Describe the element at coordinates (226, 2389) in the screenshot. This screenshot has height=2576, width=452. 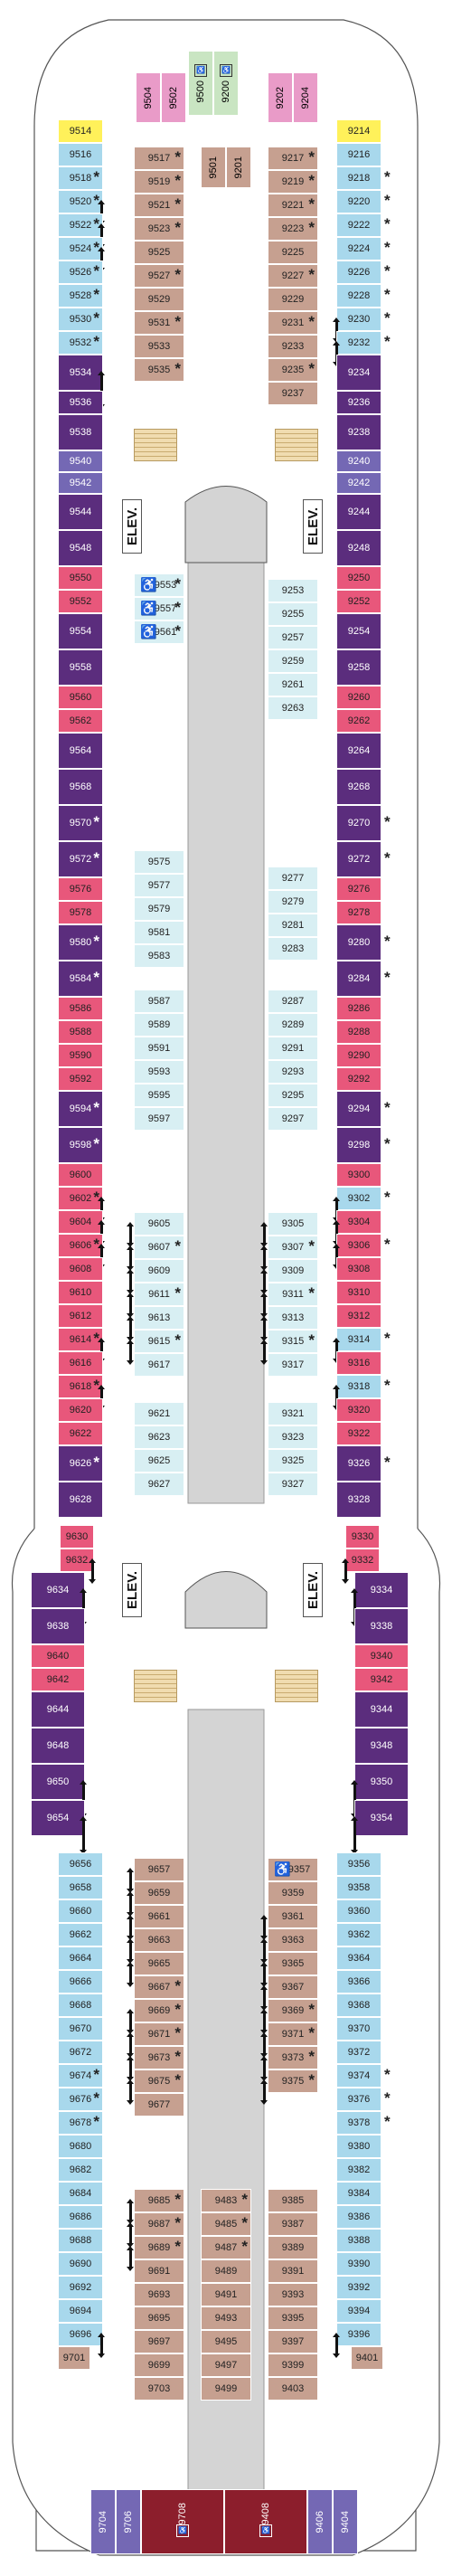
I see `cabin-9499: 9499` at that location.